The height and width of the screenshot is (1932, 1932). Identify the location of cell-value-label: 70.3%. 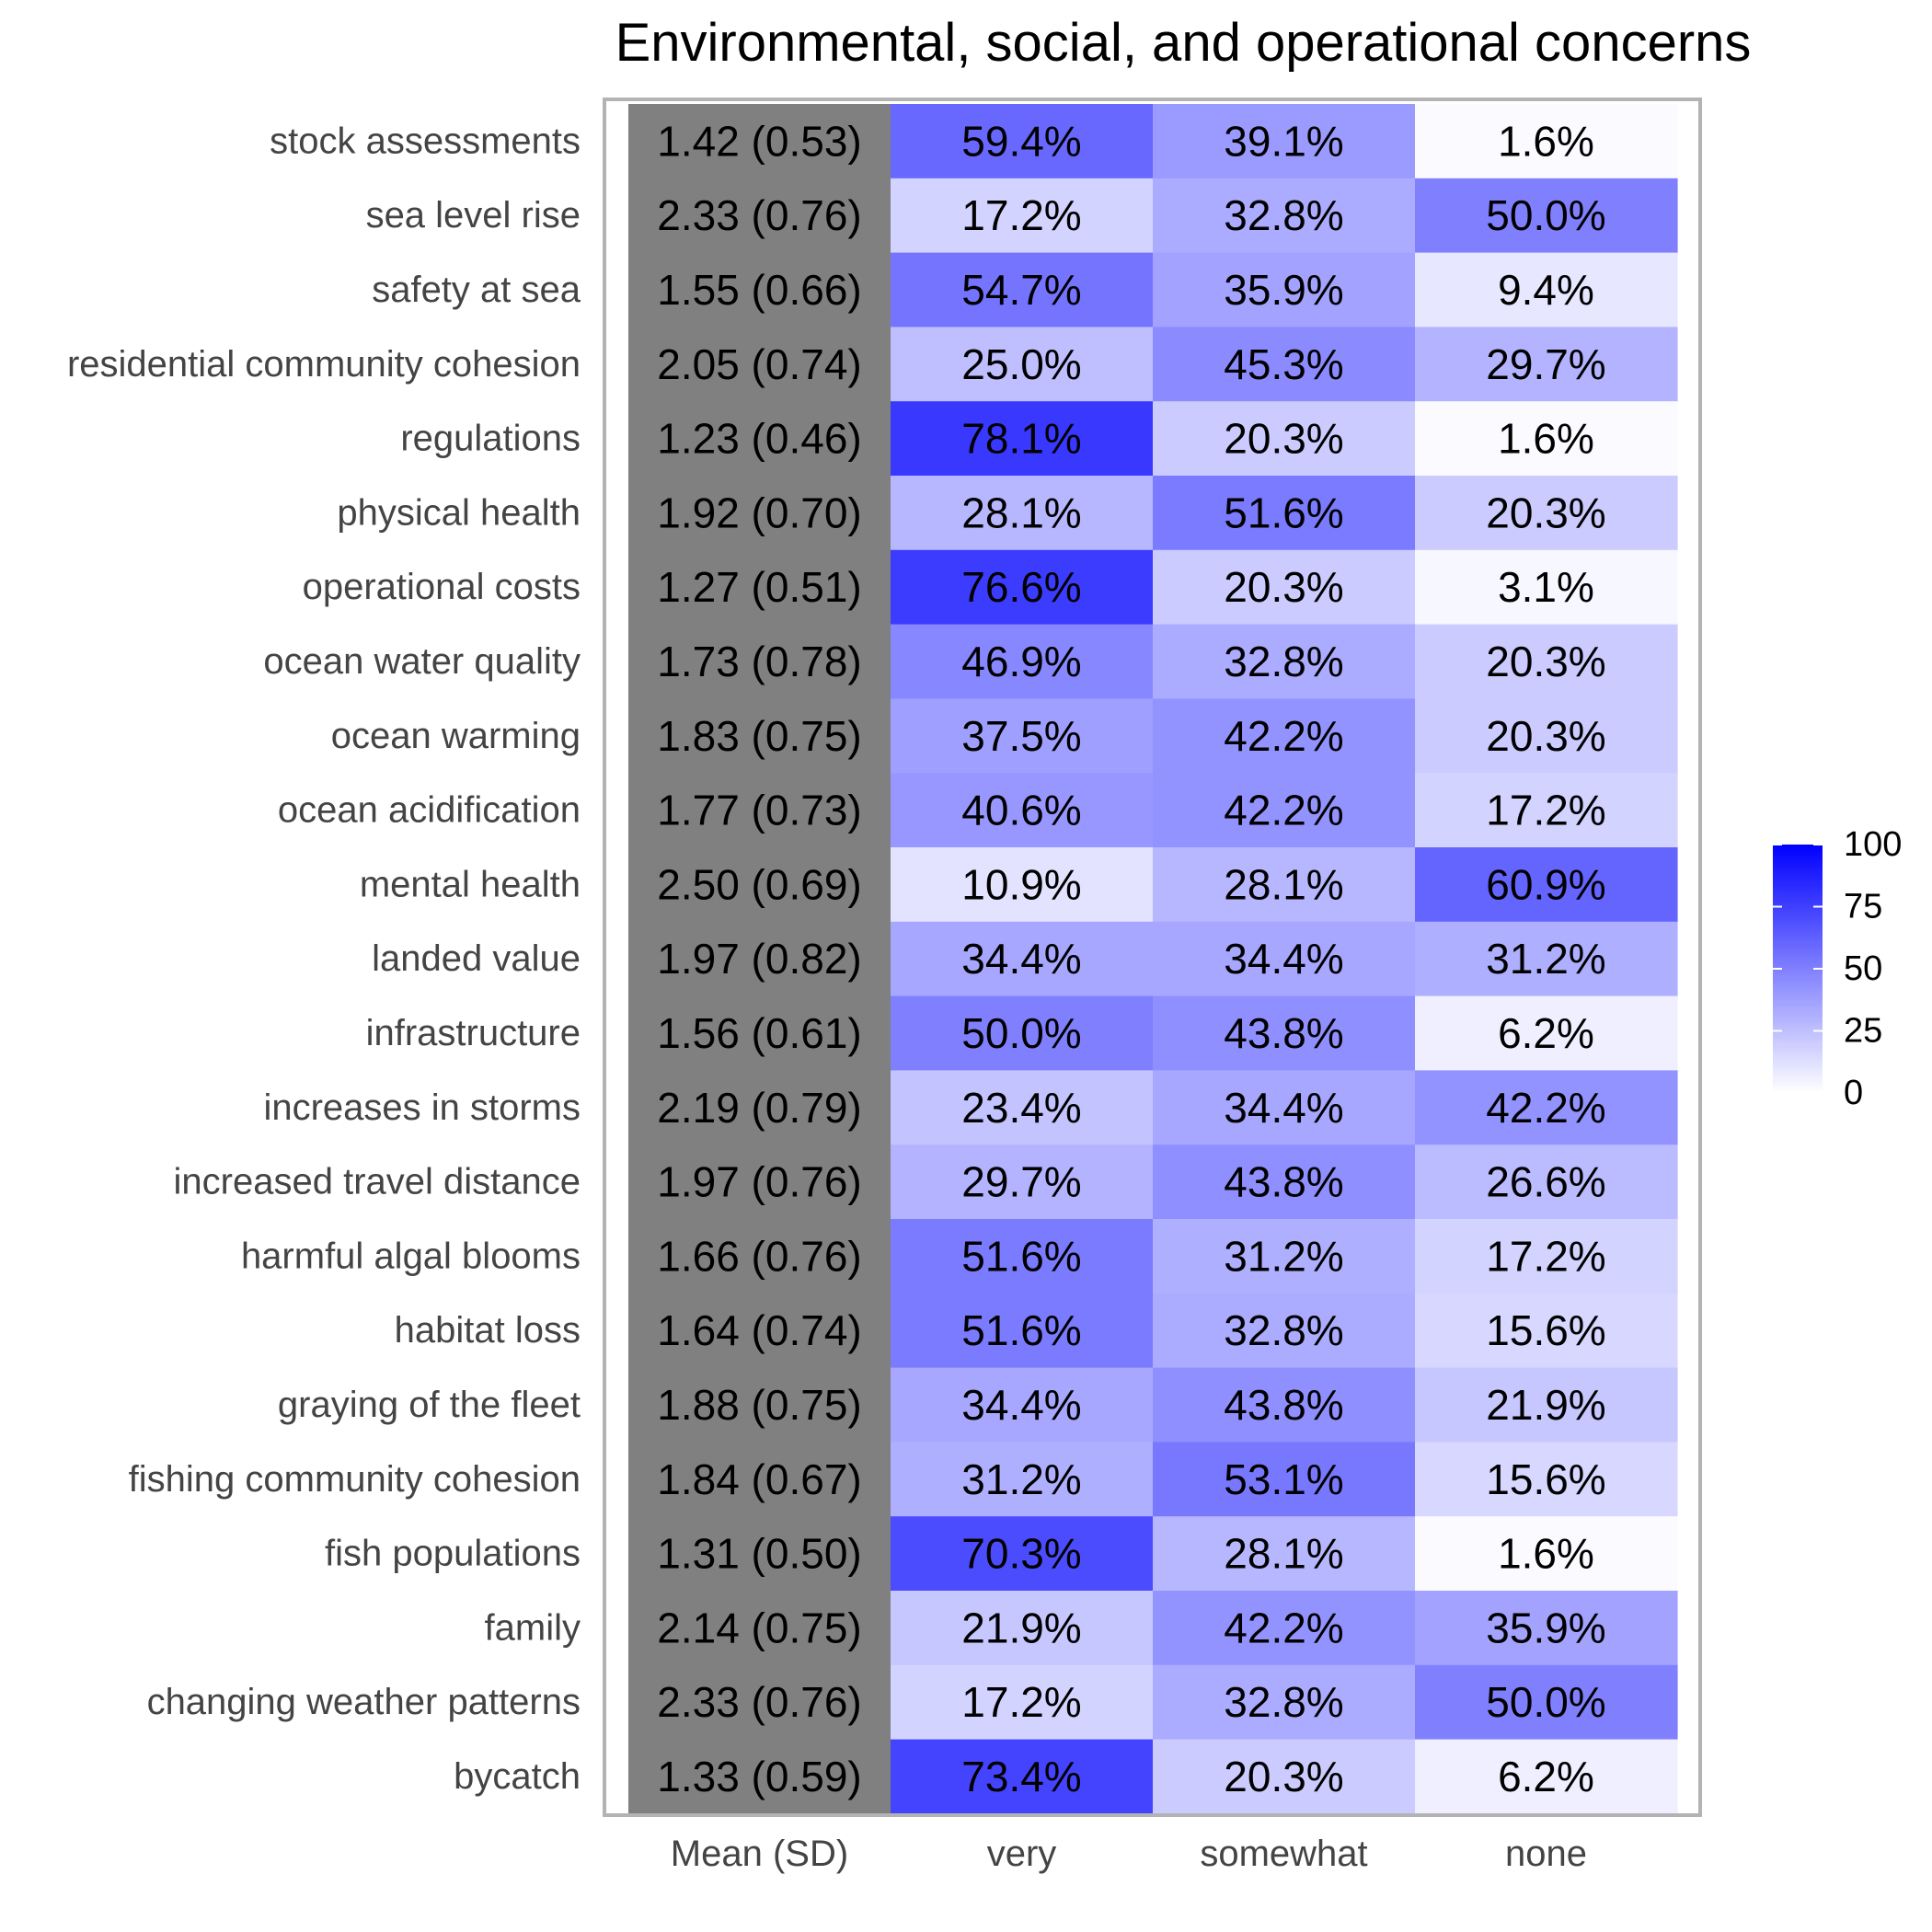
(1021, 1554).